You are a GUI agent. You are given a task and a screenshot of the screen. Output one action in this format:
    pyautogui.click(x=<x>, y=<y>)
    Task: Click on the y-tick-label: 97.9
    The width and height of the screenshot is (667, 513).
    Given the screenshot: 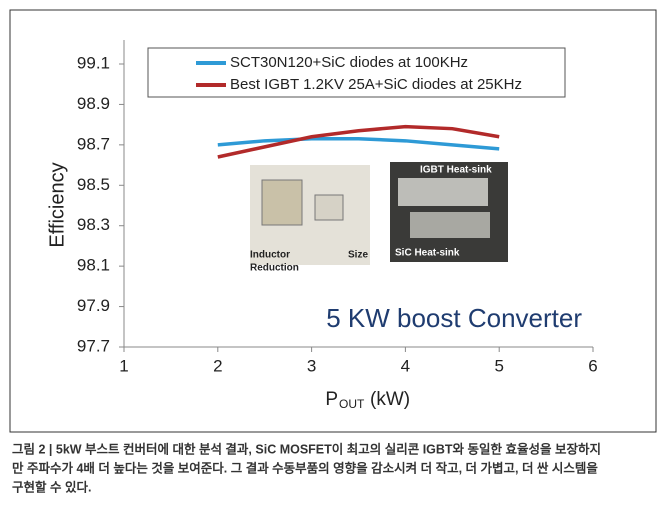 What is the action you would take?
    pyautogui.click(x=93, y=305)
    